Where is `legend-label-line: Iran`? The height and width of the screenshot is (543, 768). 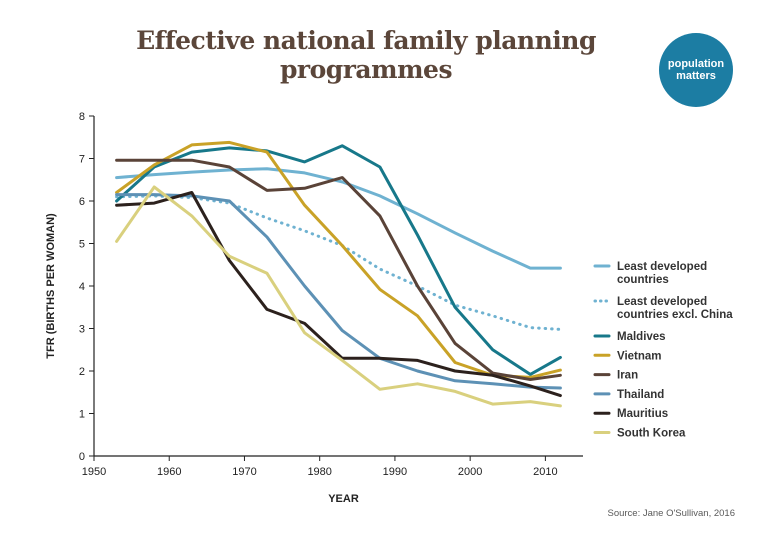 legend-label-line: Iran is located at coordinates (627, 376).